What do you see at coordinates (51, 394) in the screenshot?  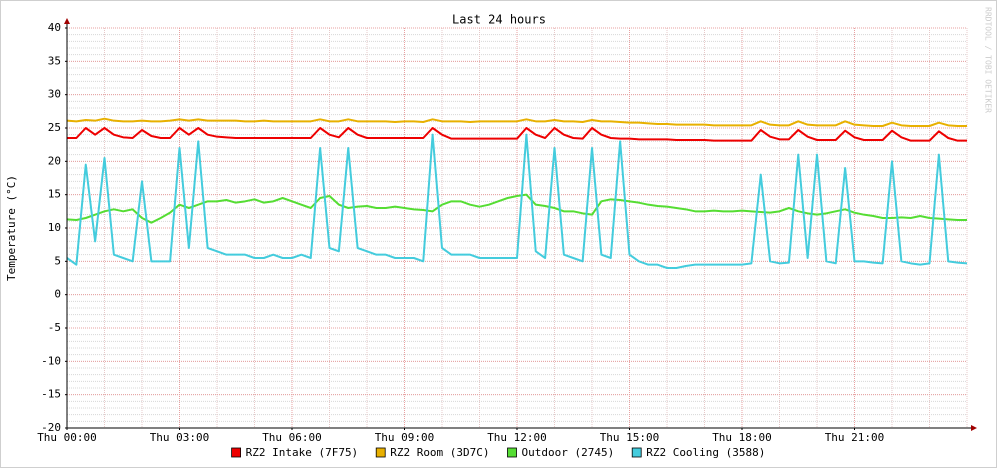 I see `y-tick-label: -15` at bounding box center [51, 394].